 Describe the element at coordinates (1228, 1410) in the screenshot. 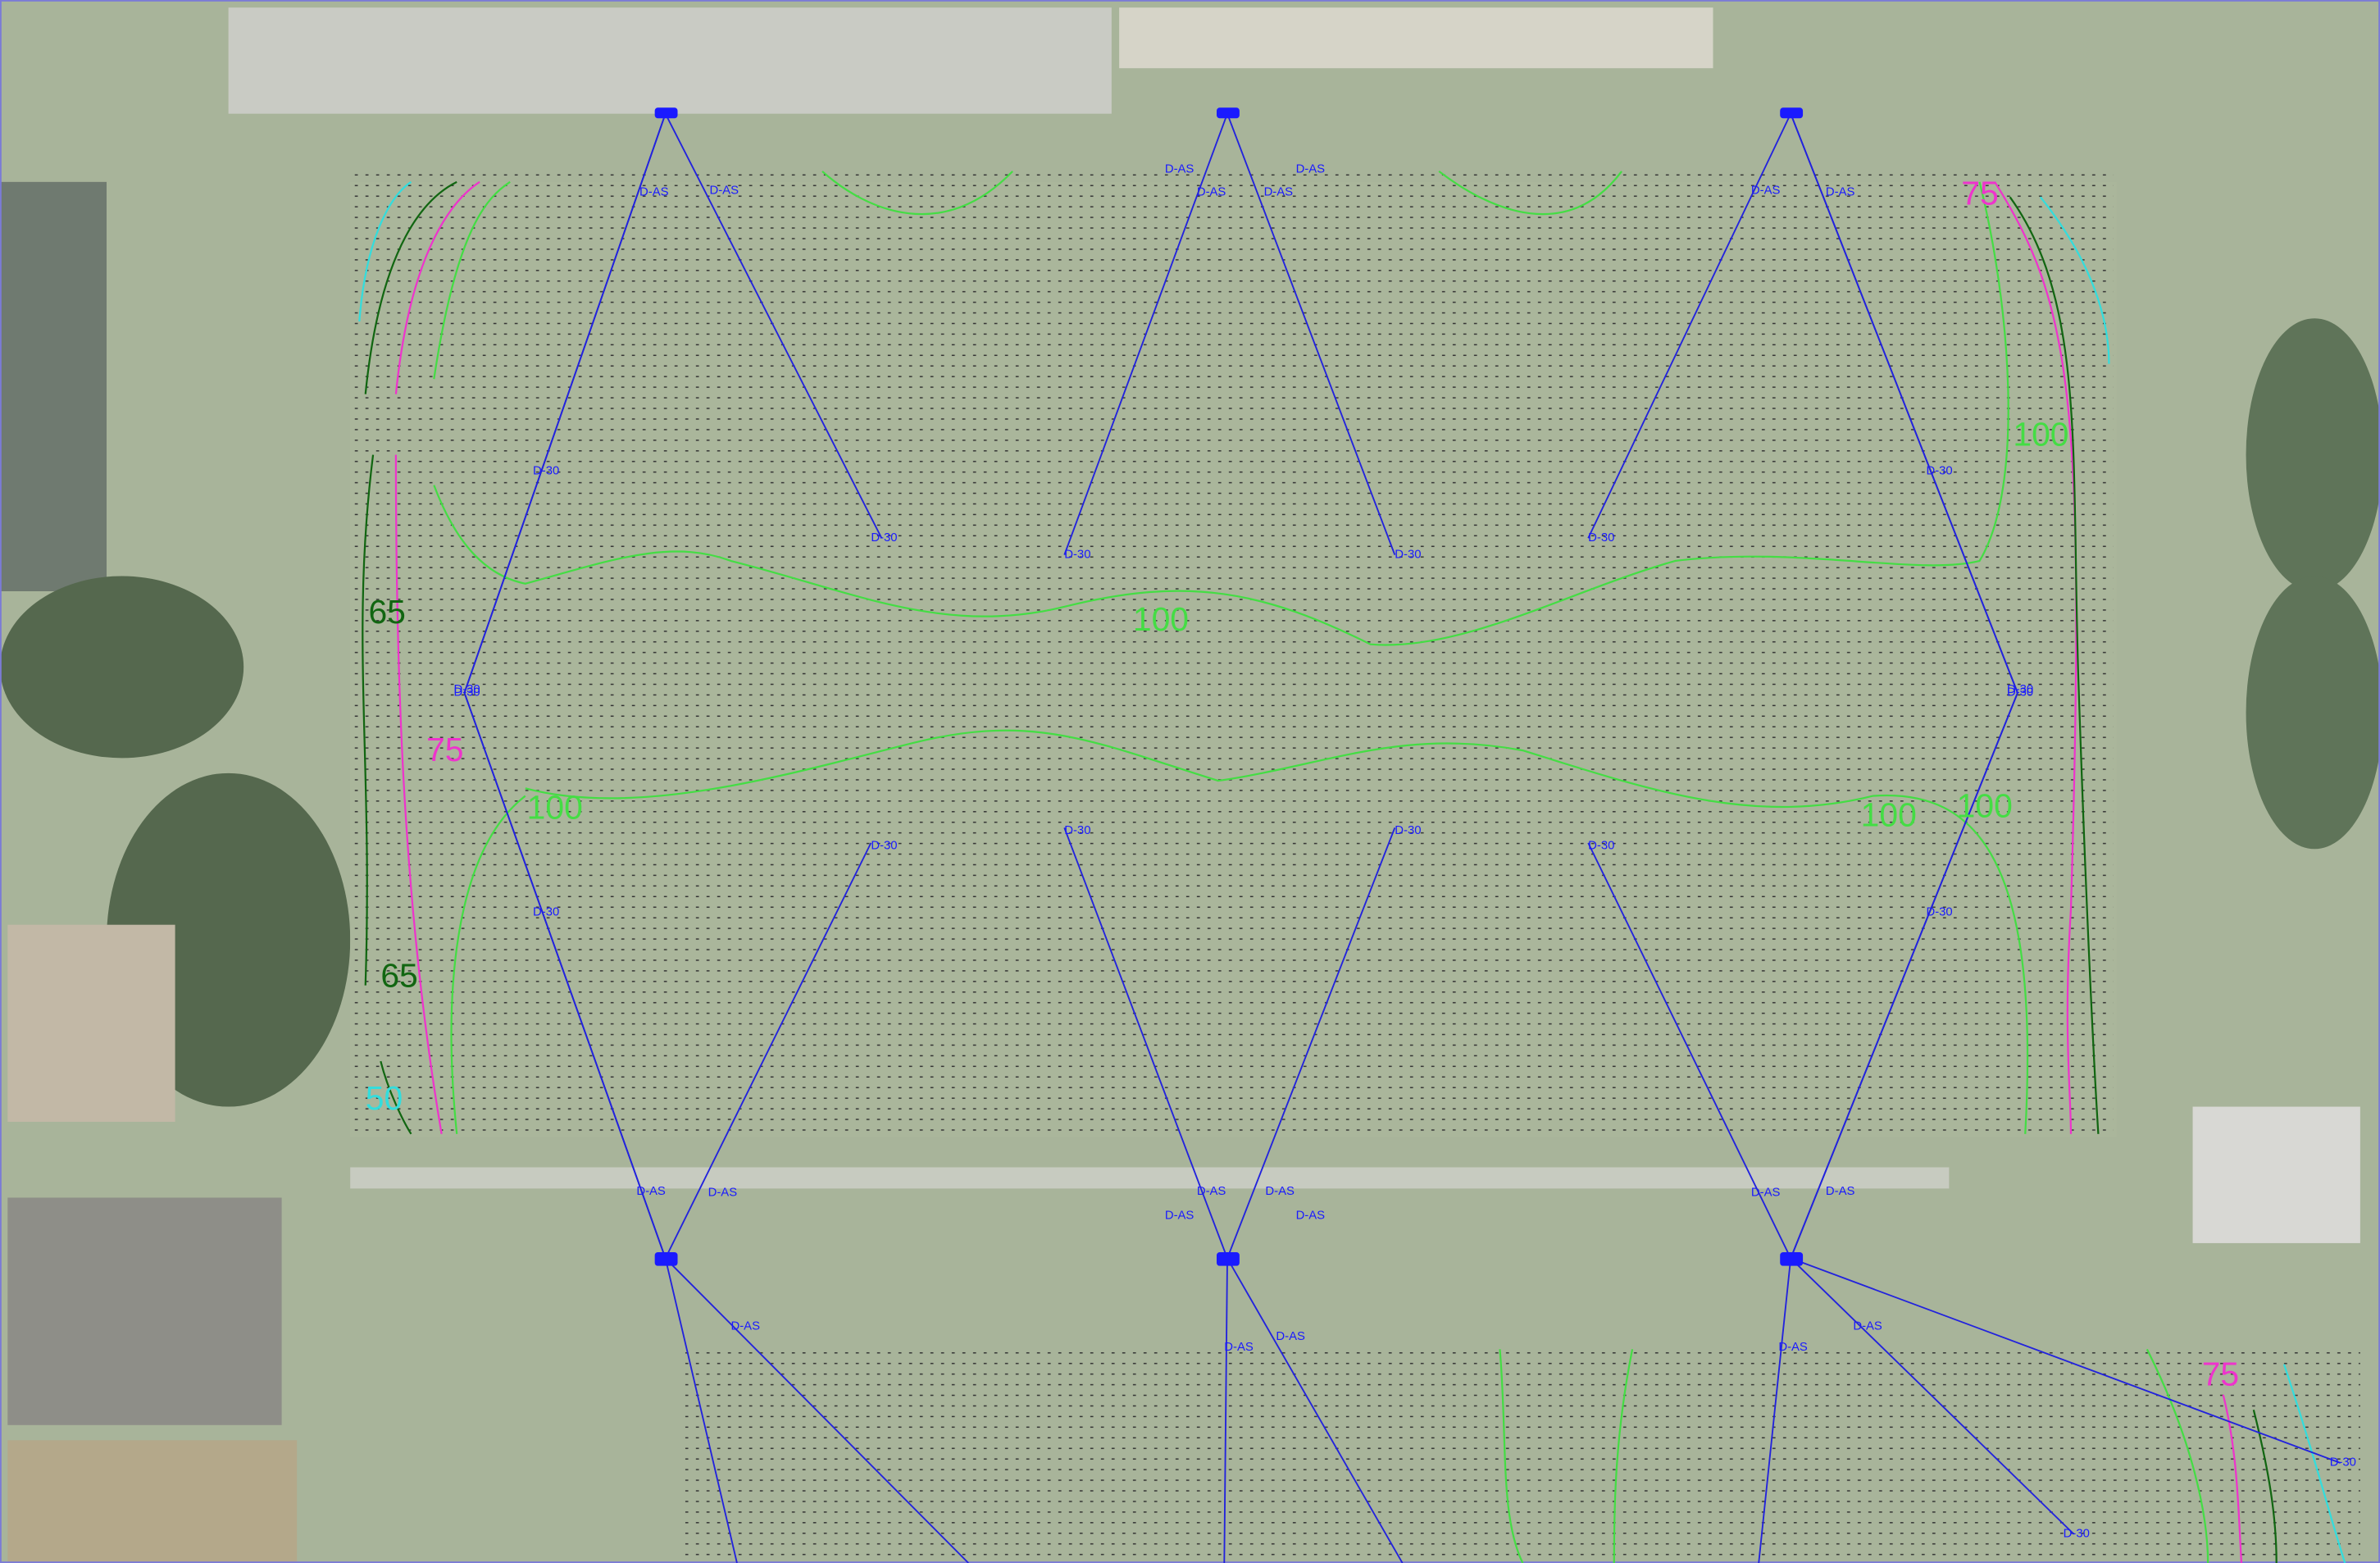

I see `aim-lines-extra` at that location.